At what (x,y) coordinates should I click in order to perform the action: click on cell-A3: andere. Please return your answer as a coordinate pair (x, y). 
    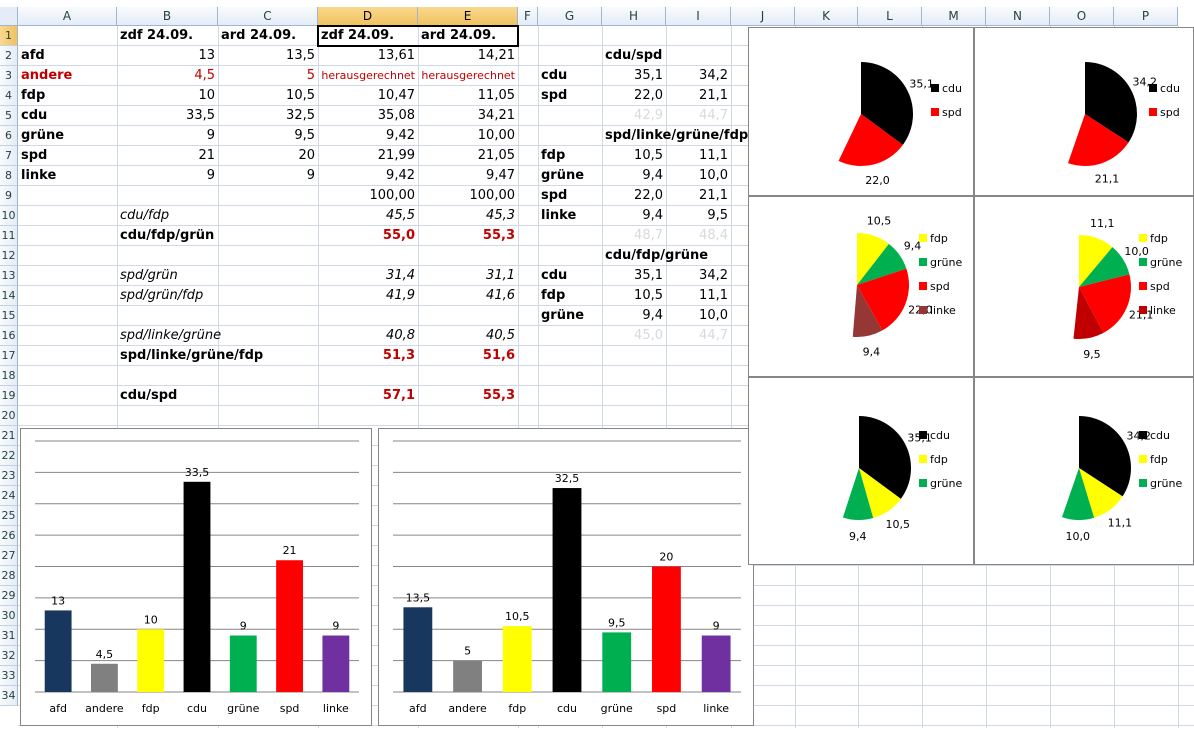
    Looking at the image, I should click on (47, 75).